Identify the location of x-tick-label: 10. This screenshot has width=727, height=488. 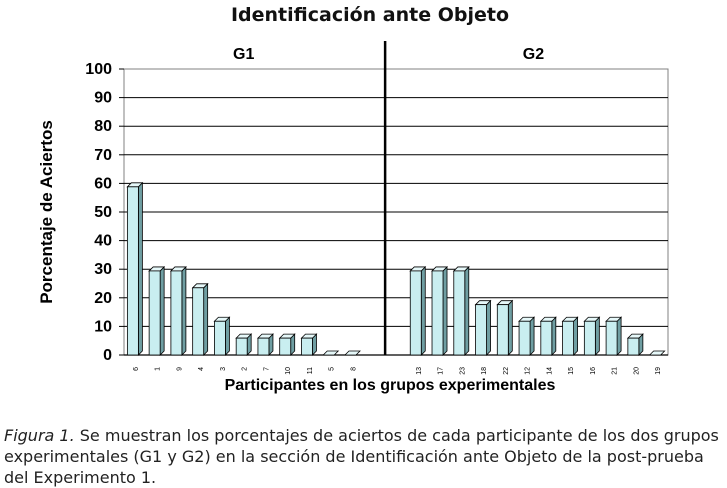
(288, 371).